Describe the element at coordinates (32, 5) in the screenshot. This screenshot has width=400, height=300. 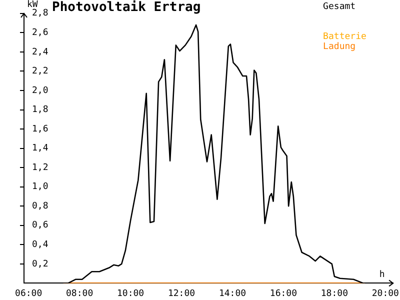
I see `y-axis-title: kW` at that location.